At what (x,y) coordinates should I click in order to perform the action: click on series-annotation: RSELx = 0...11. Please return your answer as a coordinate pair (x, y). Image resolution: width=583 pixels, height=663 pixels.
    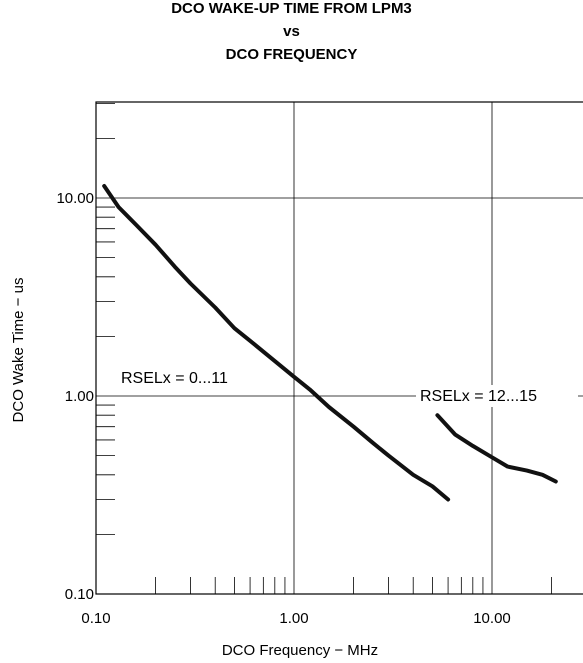
    Looking at the image, I should click on (174, 378).